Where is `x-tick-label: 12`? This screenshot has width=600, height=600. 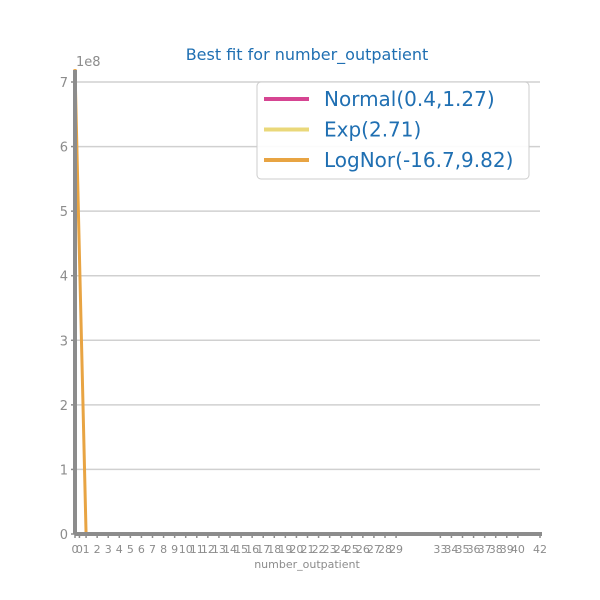 x-tick-label: 12 is located at coordinates (208, 549).